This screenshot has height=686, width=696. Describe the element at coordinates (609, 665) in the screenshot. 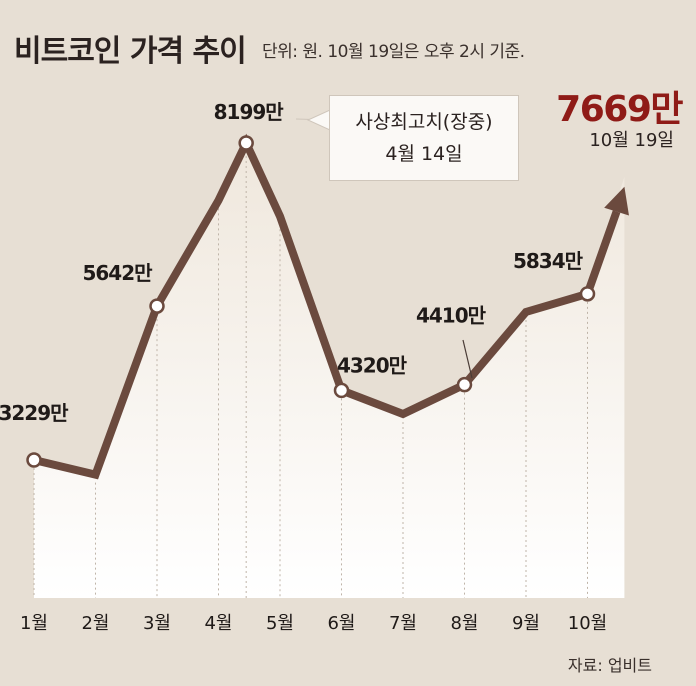

I see `source-note: 자료: 업비트` at that location.